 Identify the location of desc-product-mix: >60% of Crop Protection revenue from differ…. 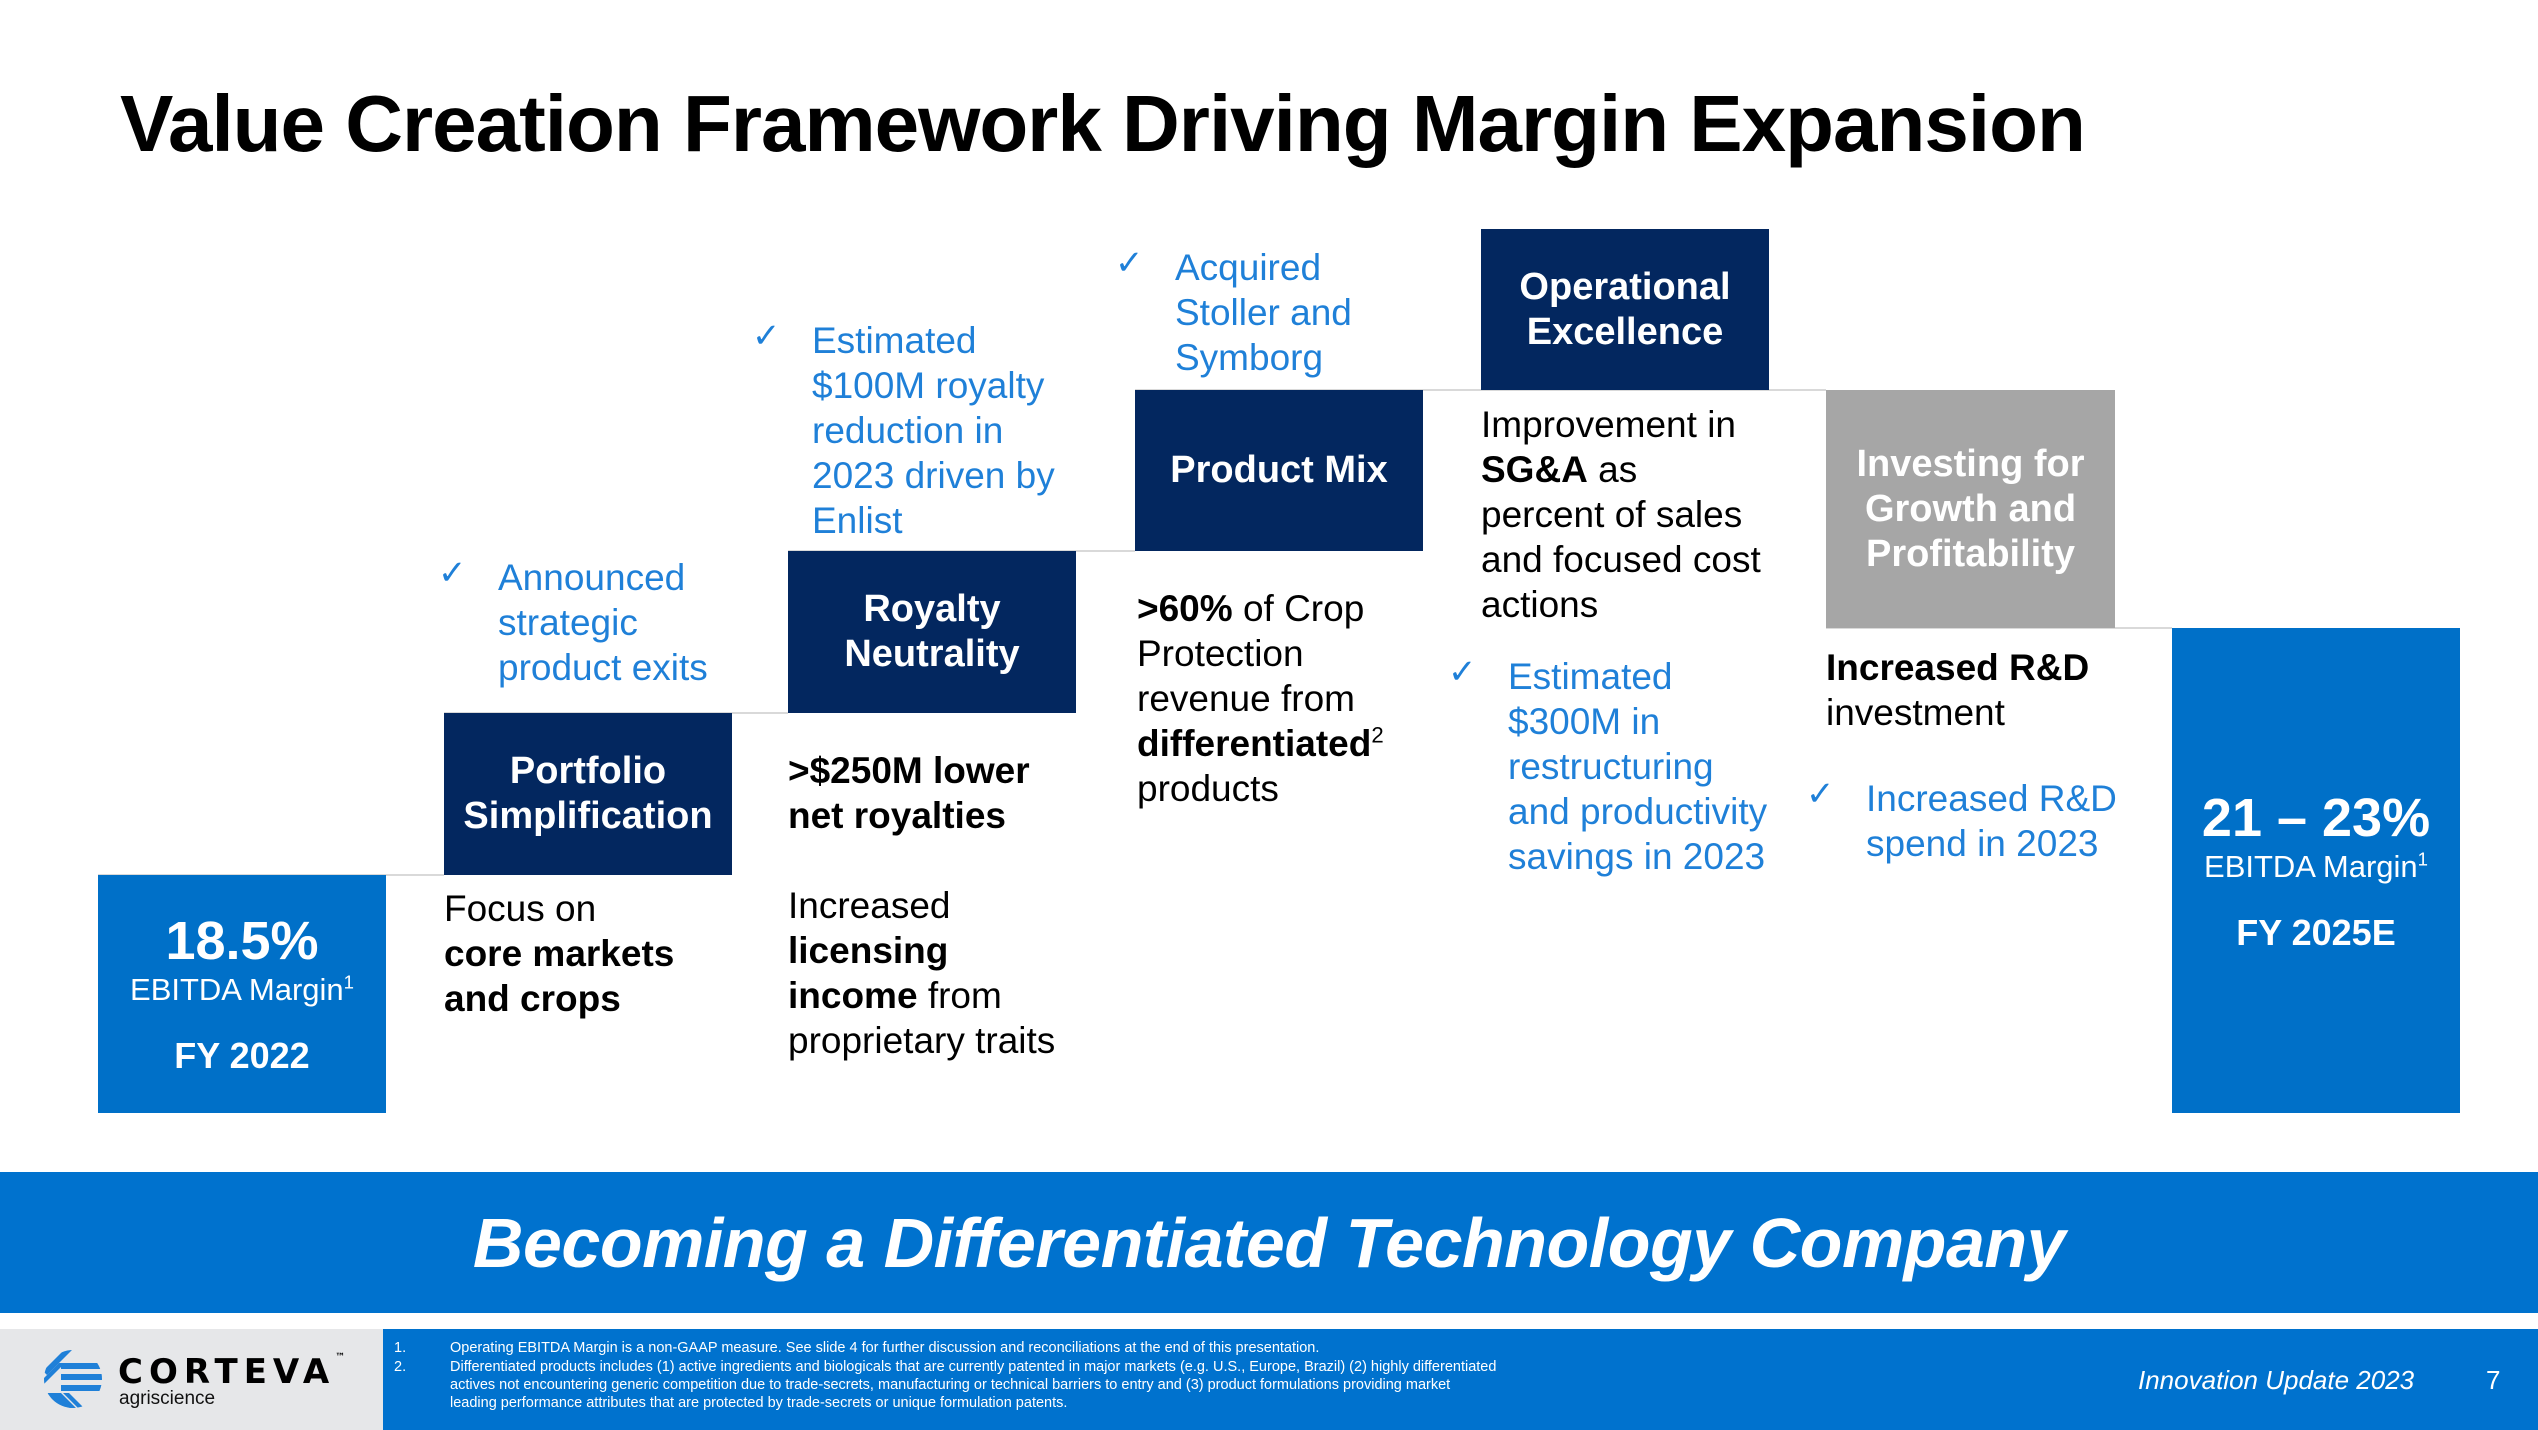
(1260, 698).